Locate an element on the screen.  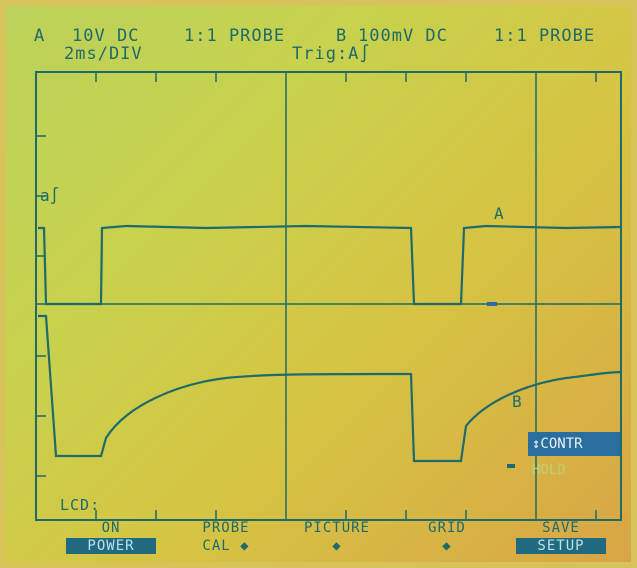
softkey-power-button: POWER is located at coordinates (111, 546).